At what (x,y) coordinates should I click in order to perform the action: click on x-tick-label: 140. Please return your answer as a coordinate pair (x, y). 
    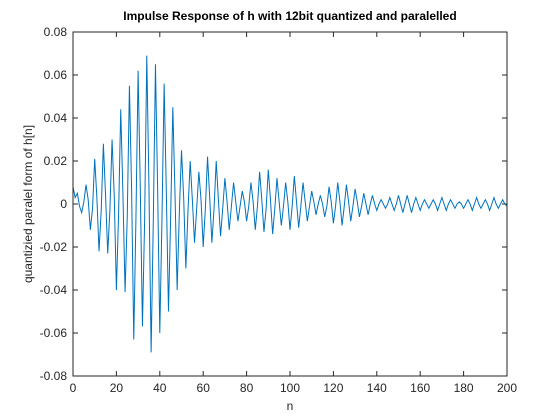
    Looking at the image, I should click on (377, 388).